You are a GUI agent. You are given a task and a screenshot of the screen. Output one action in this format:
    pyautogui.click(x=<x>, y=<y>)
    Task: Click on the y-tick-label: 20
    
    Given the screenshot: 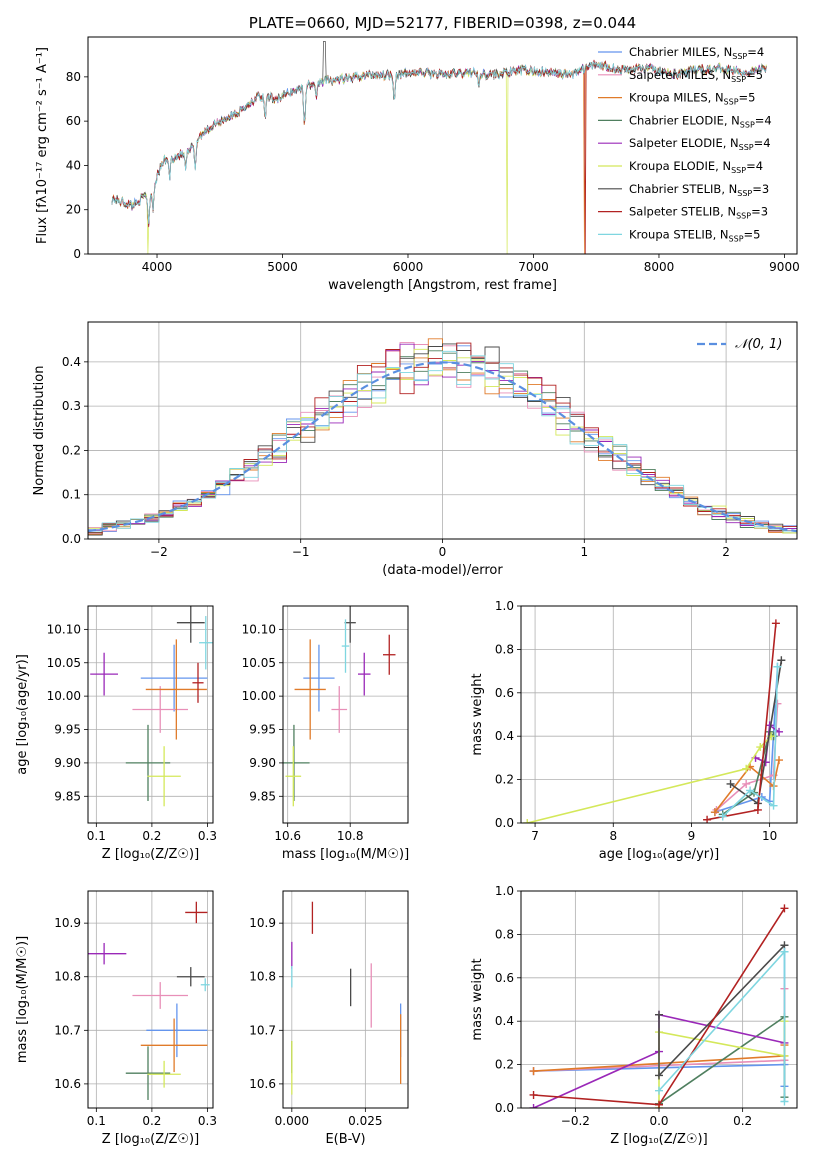 What is the action you would take?
    pyautogui.click(x=73, y=210)
    